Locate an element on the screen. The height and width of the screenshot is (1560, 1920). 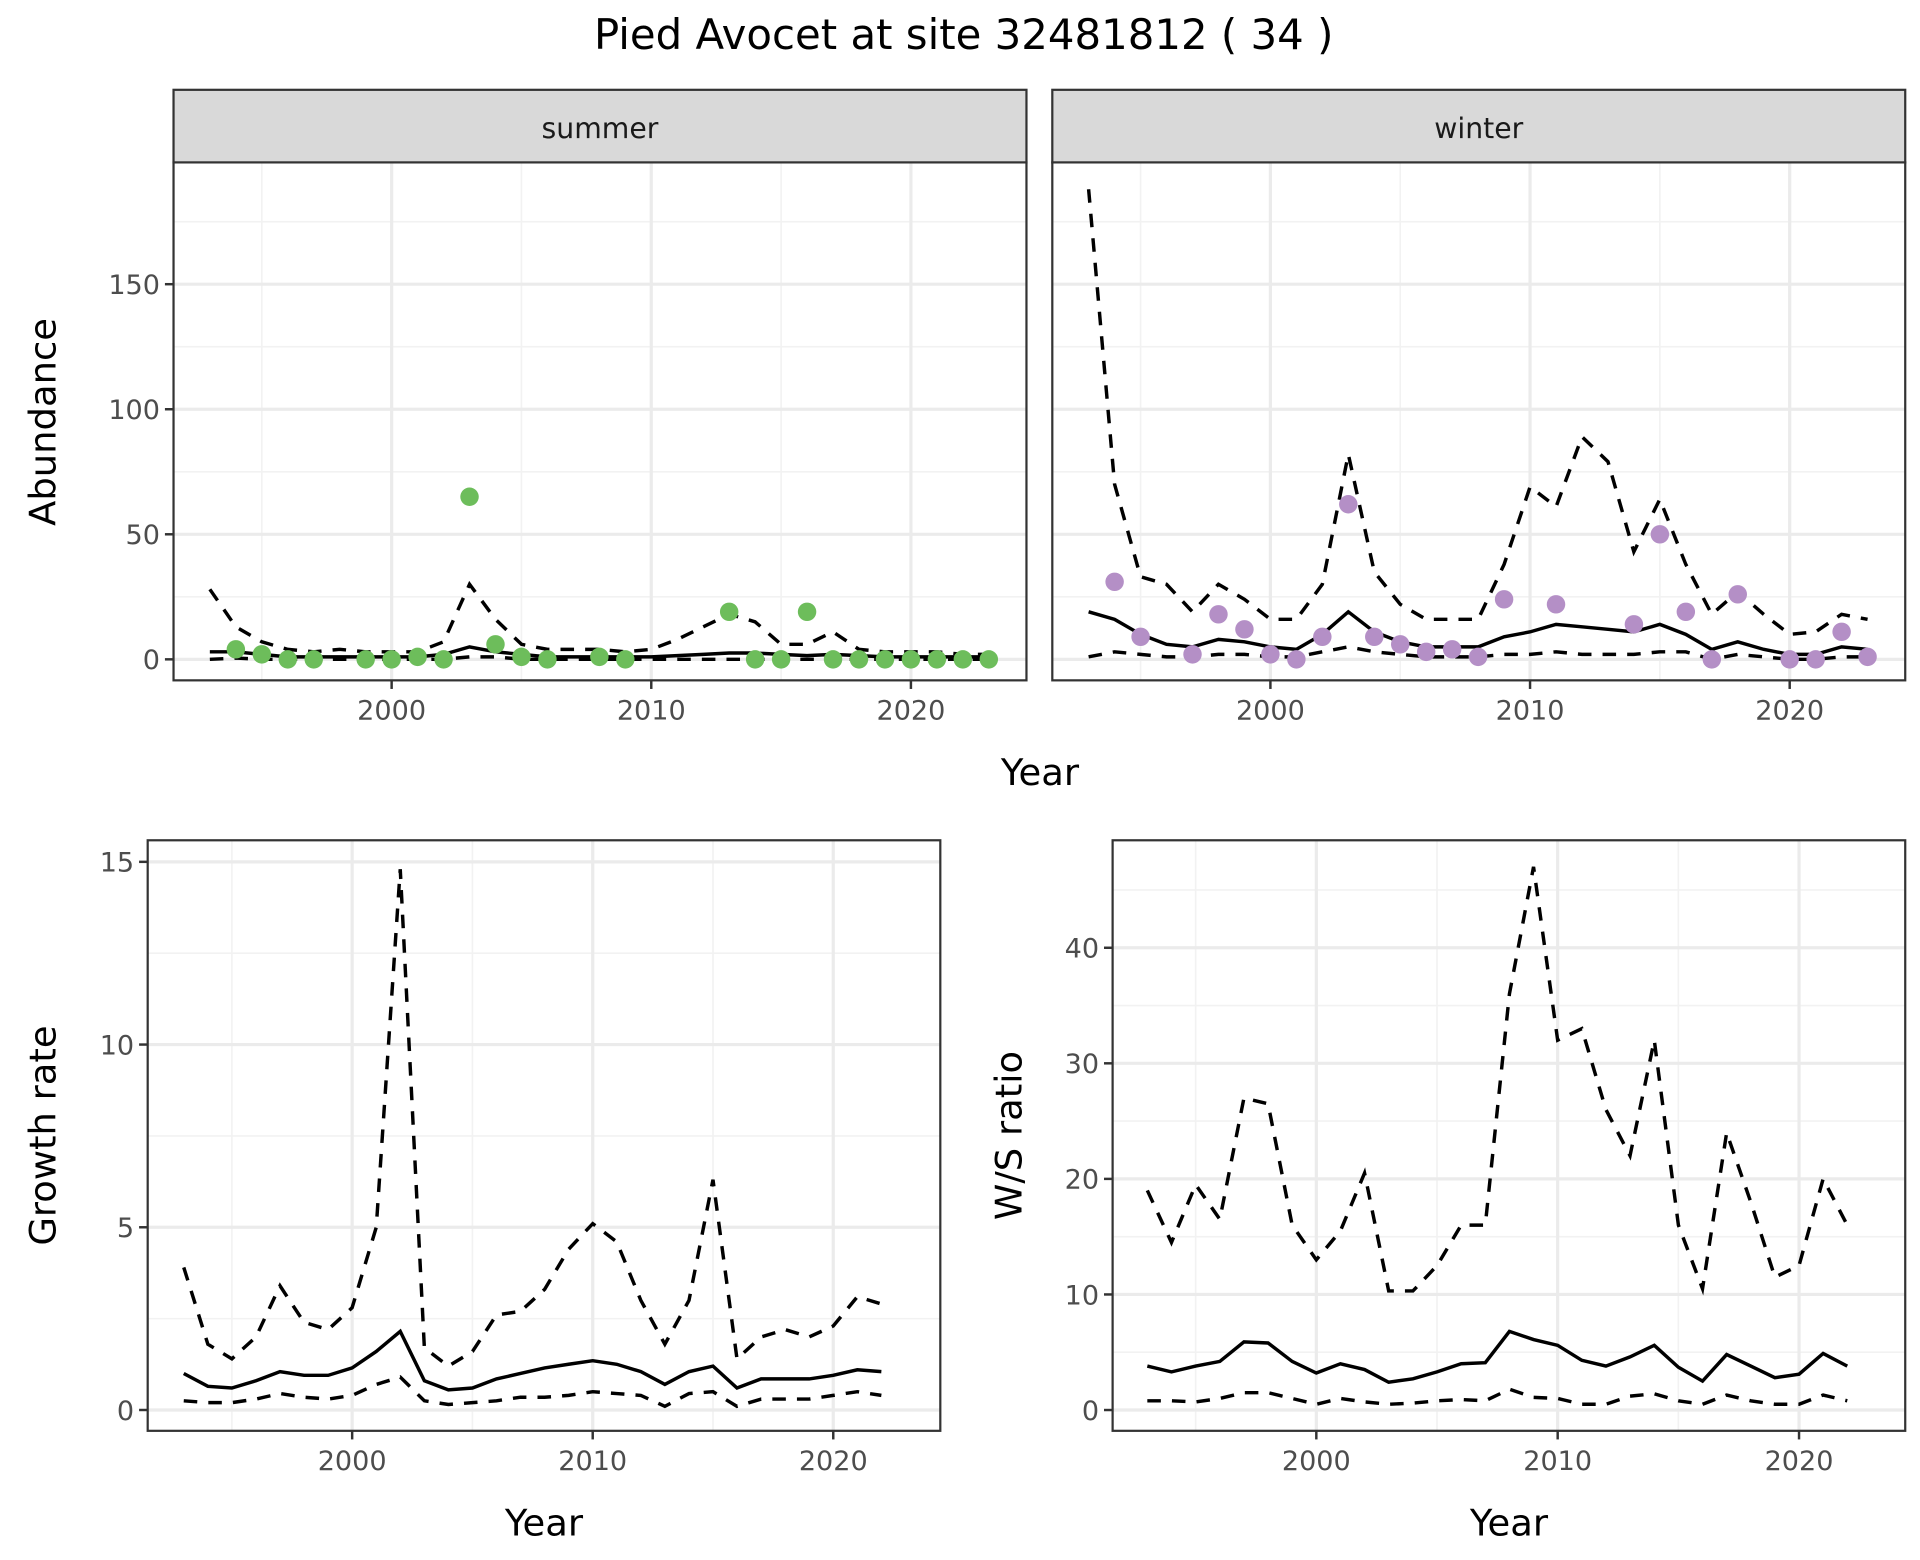
facet-strip-label: winter is located at coordinates (1478, 128).